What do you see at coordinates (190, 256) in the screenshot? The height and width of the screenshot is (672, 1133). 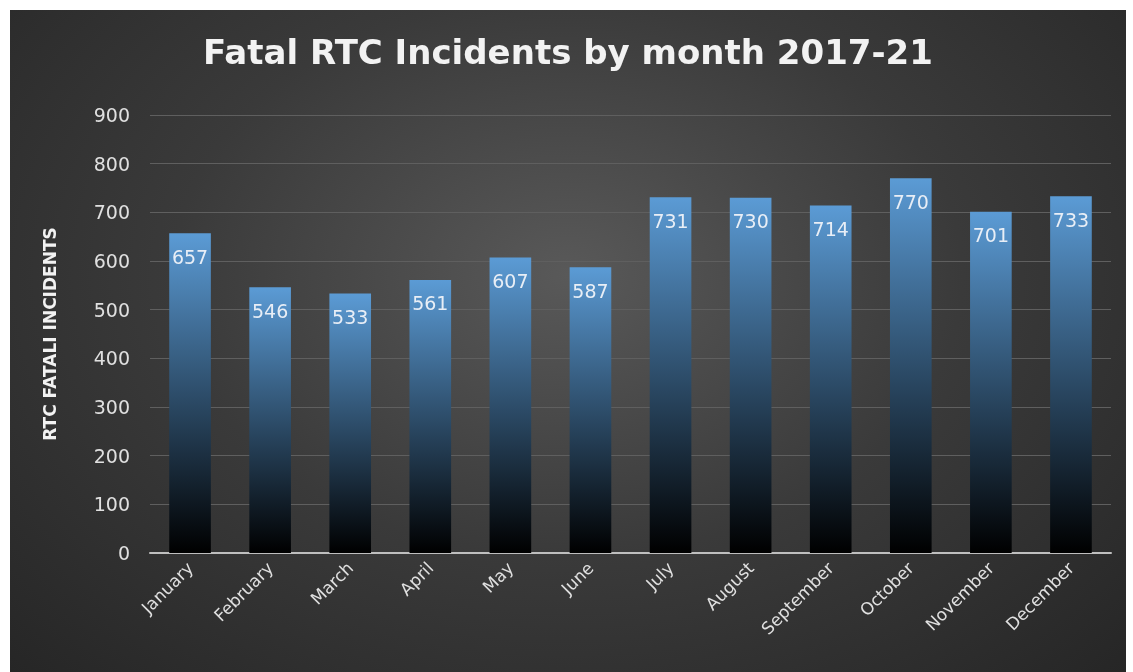 I see `data-label: 657` at bounding box center [190, 256].